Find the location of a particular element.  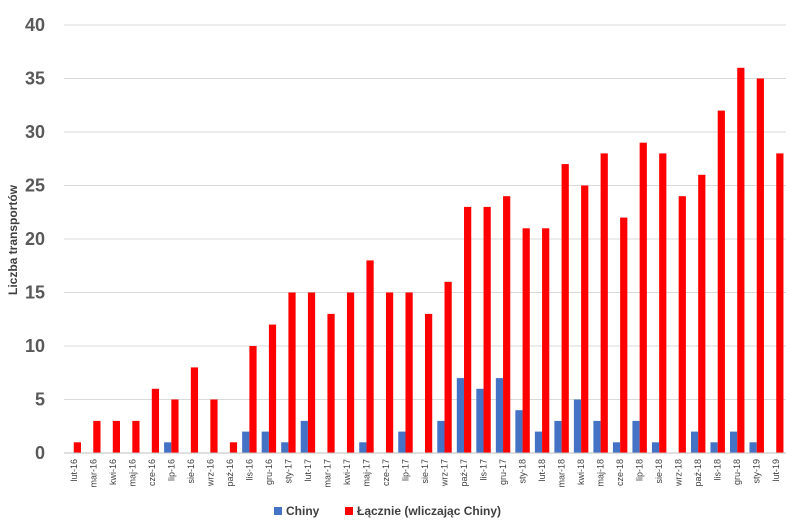

y-tick-label: 0 is located at coordinates (40, 453).